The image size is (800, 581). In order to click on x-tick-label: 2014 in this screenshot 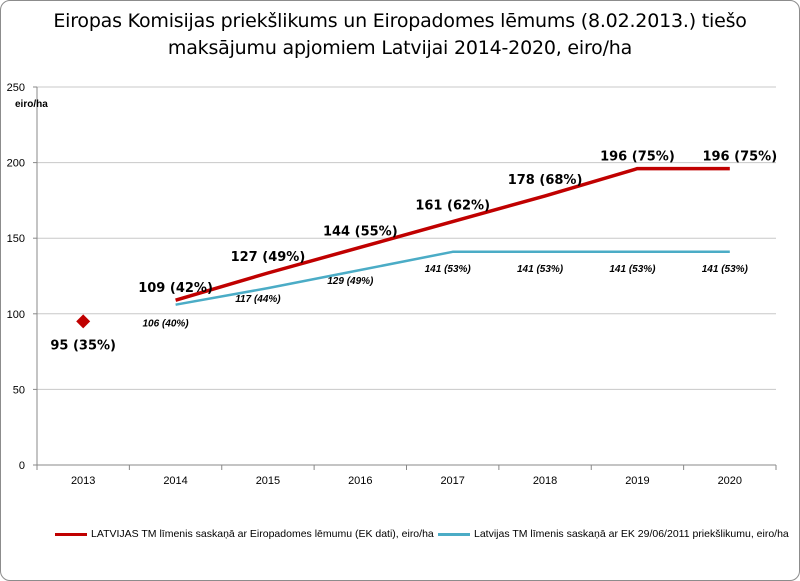, I will do `click(175, 481)`.